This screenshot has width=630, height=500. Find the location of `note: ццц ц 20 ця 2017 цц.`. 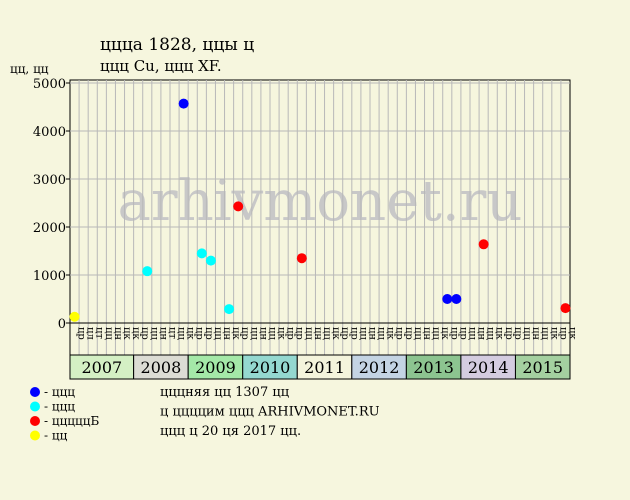

note: ццц ц 20 ця 2017 цц. is located at coordinates (230, 431).